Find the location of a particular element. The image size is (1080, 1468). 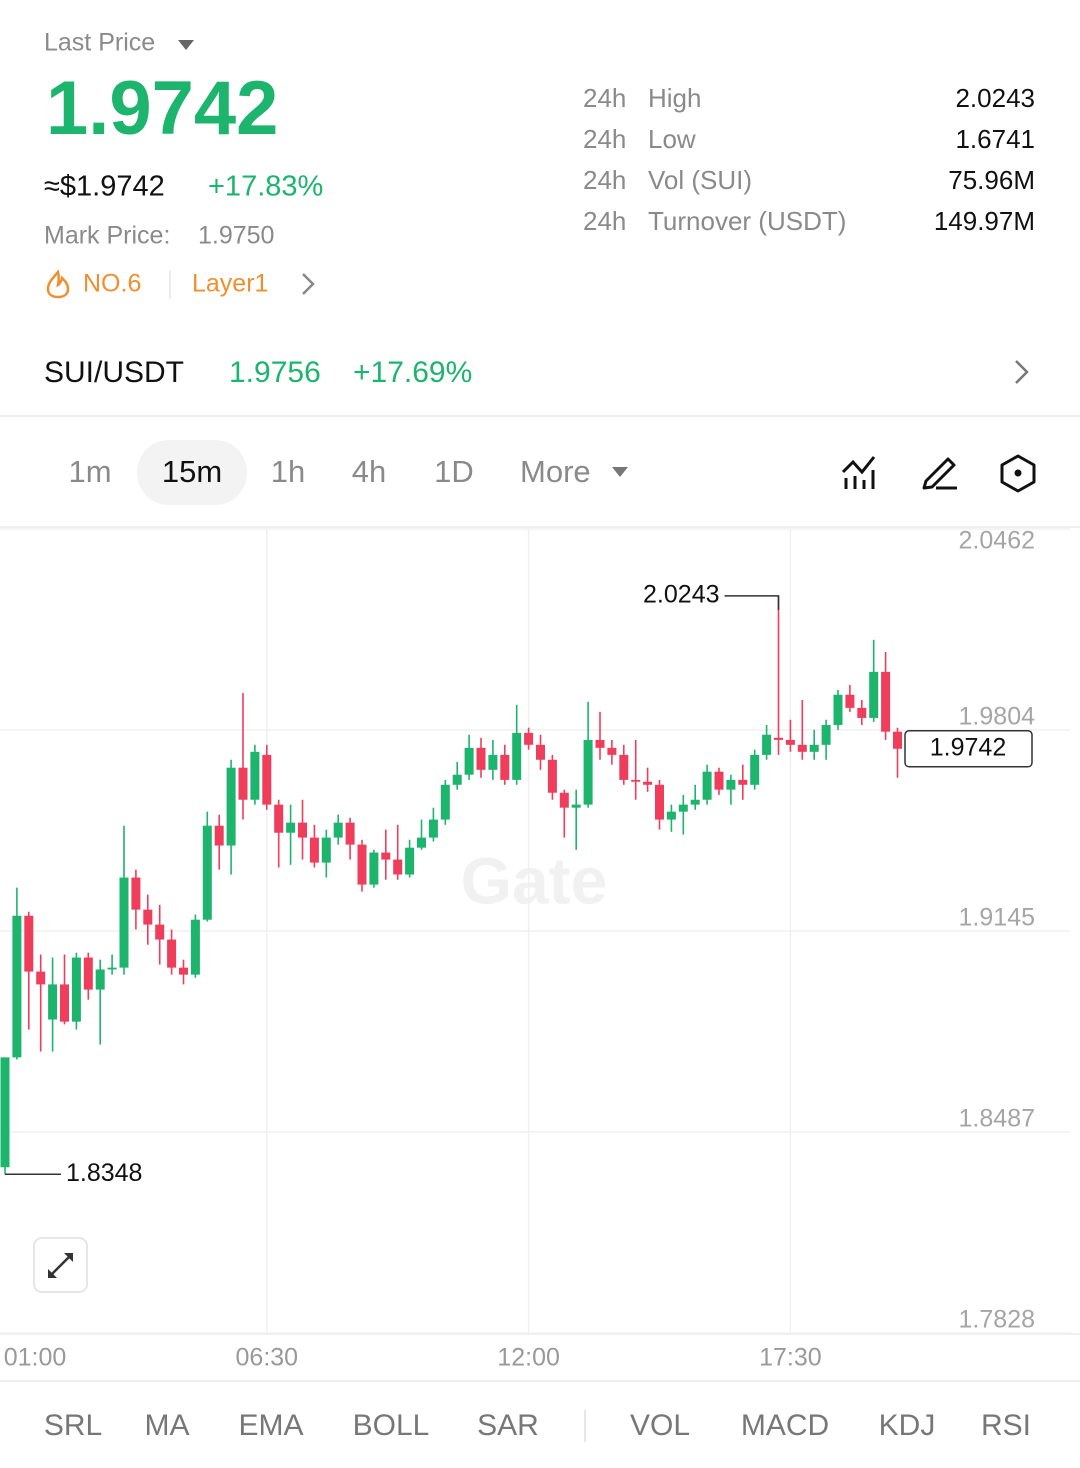

indicator-tab: MA is located at coordinates (167, 1425).